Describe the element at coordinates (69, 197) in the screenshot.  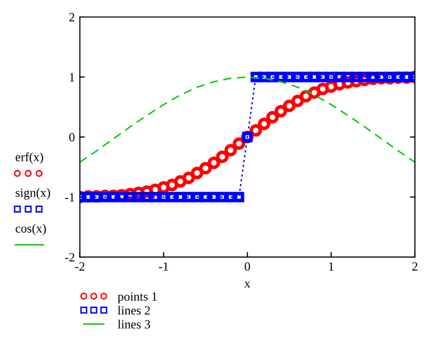
I see `y-tick-label: -1` at that location.